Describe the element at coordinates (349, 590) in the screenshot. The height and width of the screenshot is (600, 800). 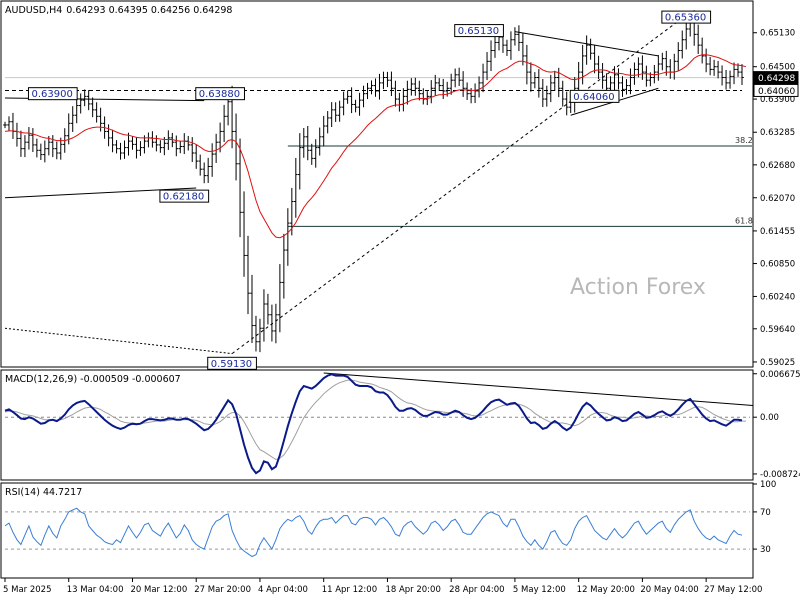
I see `time-tick-label: 11 Apr 12:00` at that location.